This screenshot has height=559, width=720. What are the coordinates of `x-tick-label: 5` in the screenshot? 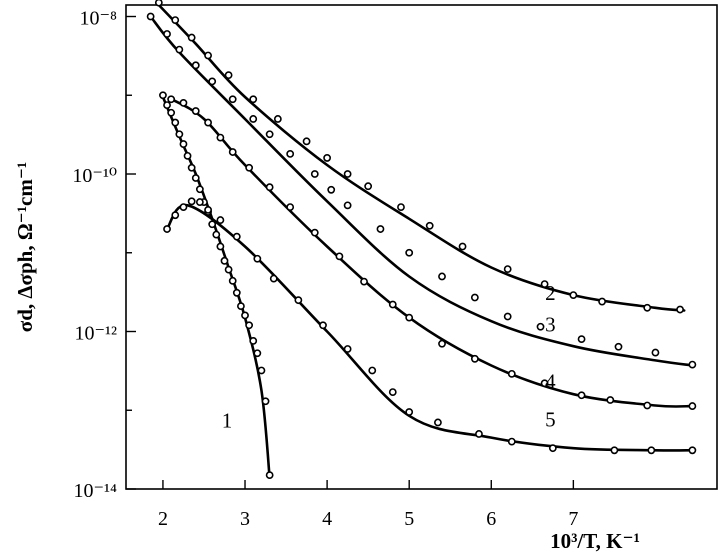 It's located at (409, 519).